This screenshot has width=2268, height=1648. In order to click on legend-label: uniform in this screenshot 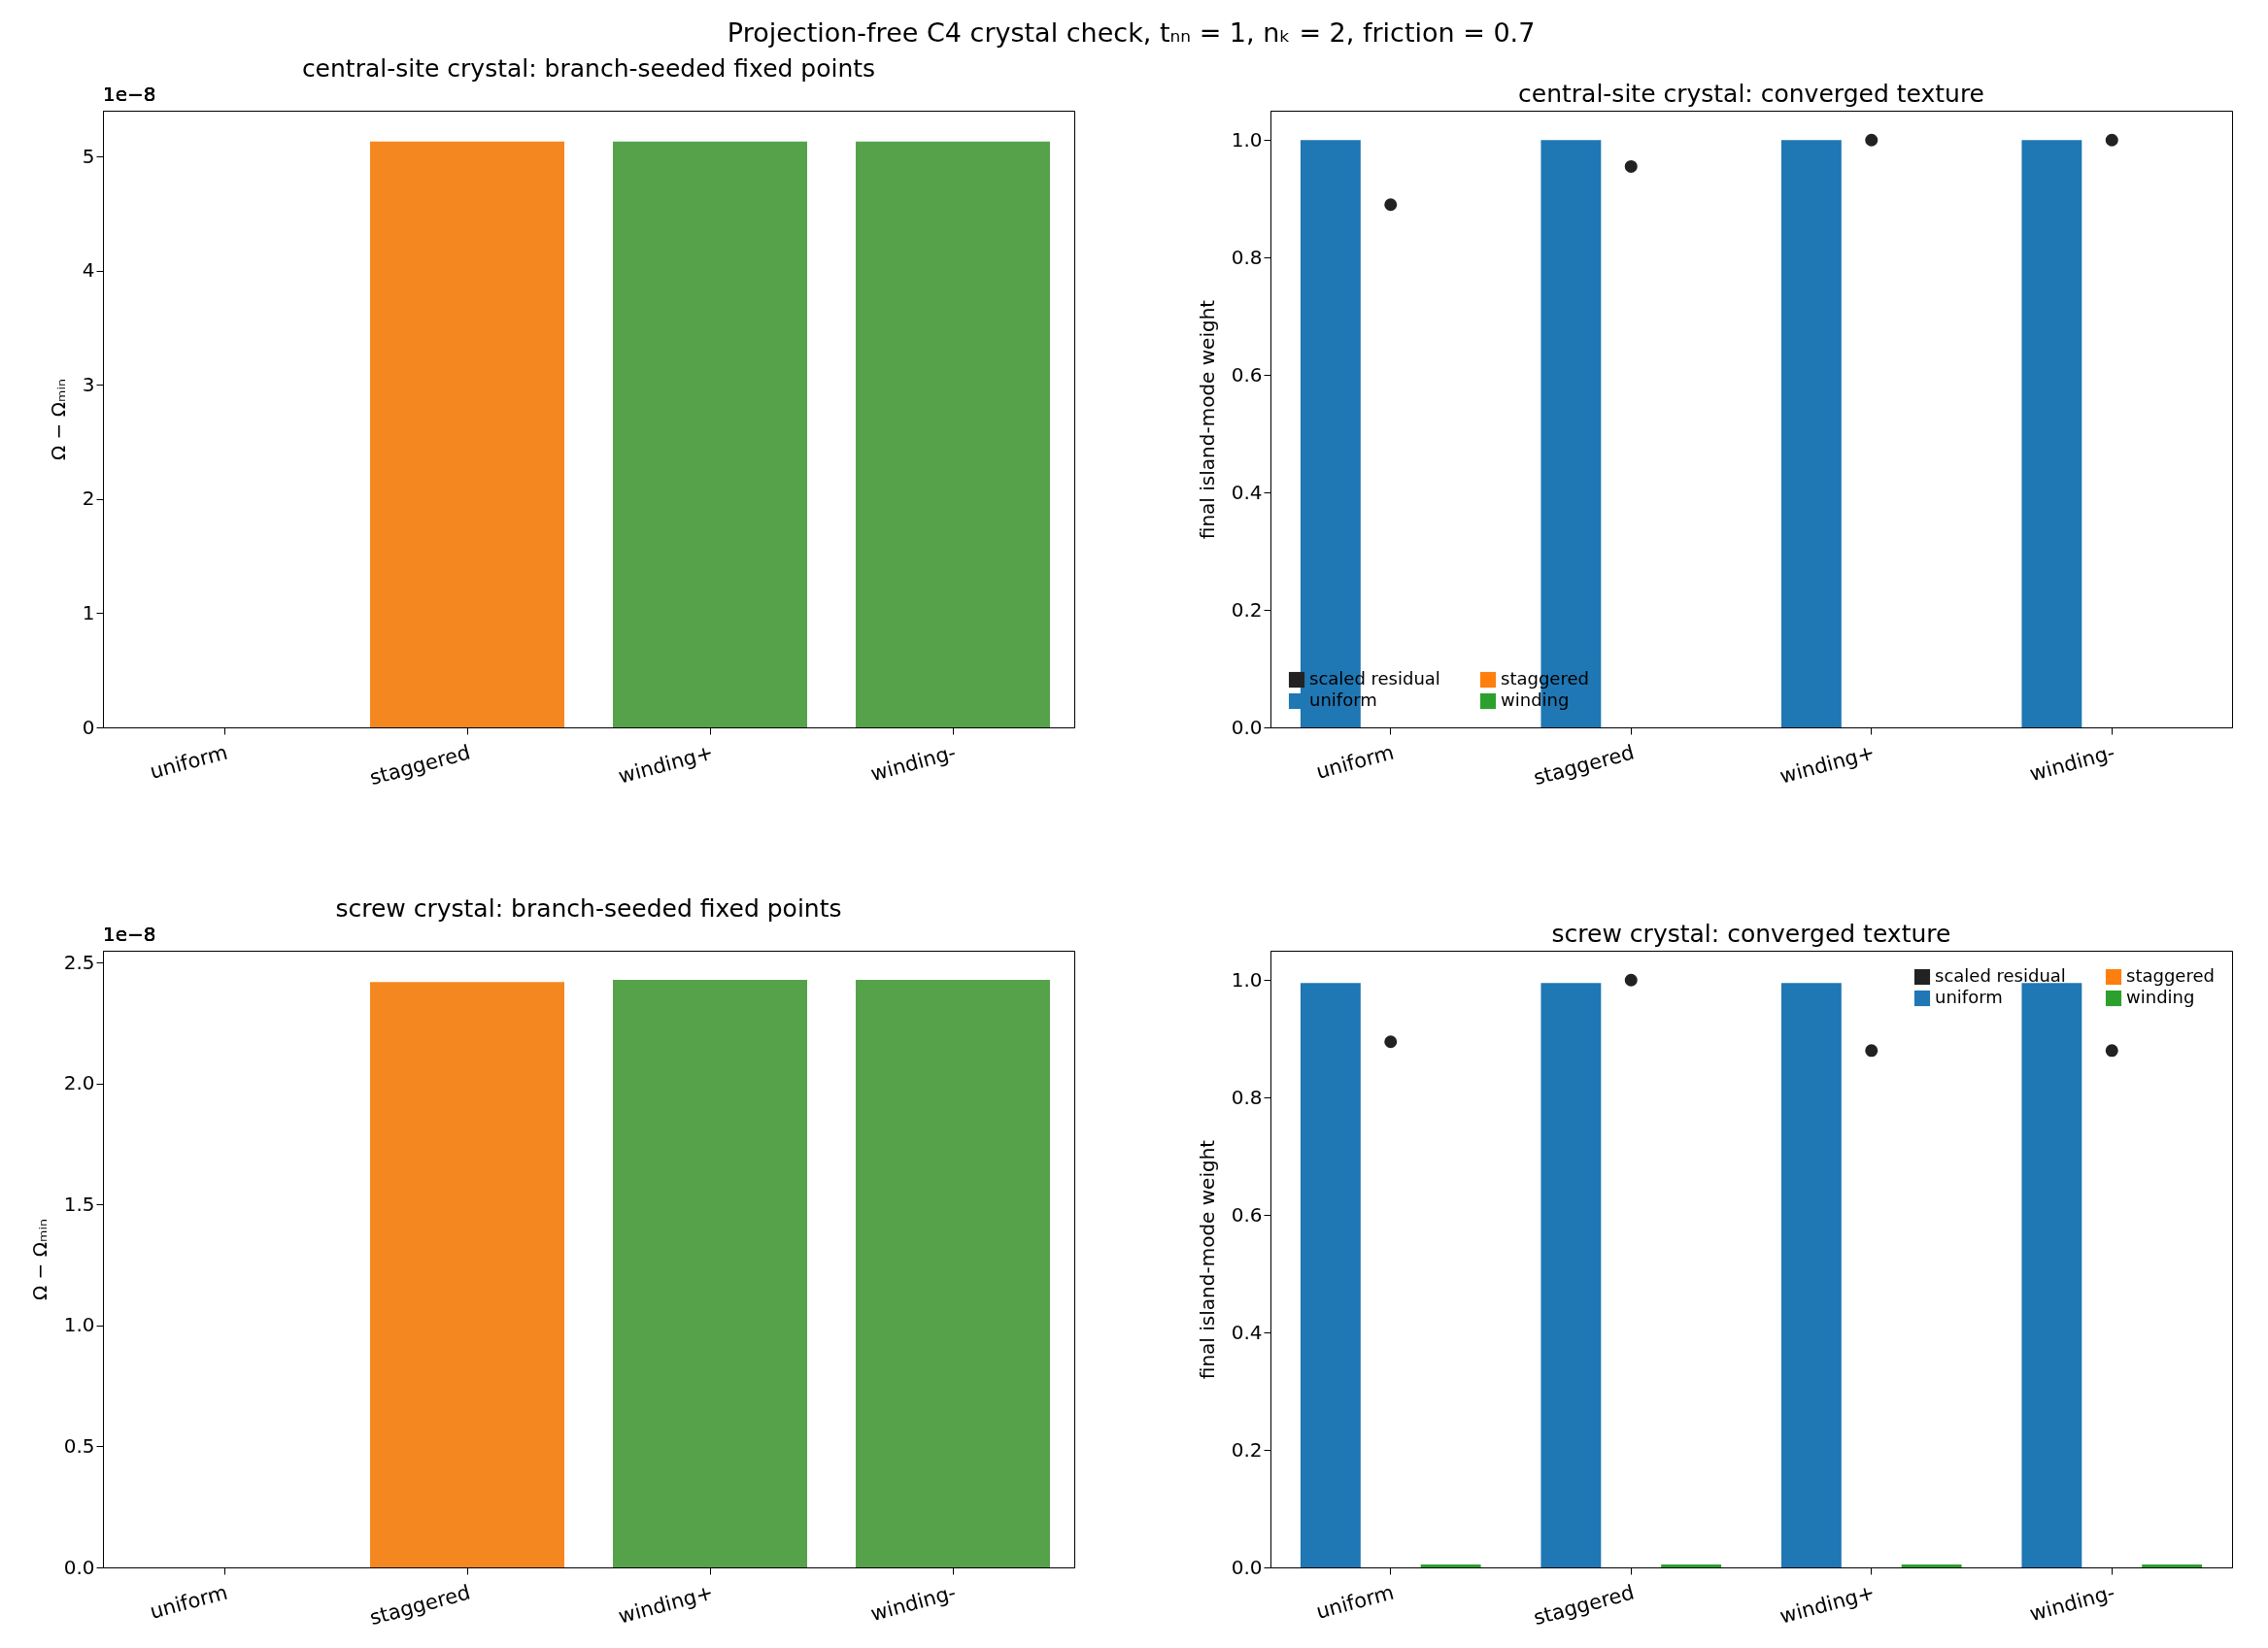, I will do `click(1969, 997)`.